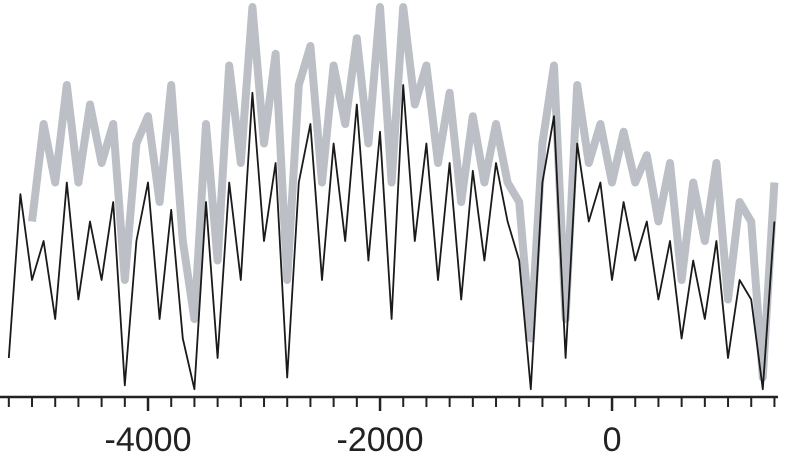  I want to click on x-tick-label: -4000, so click(148, 440).